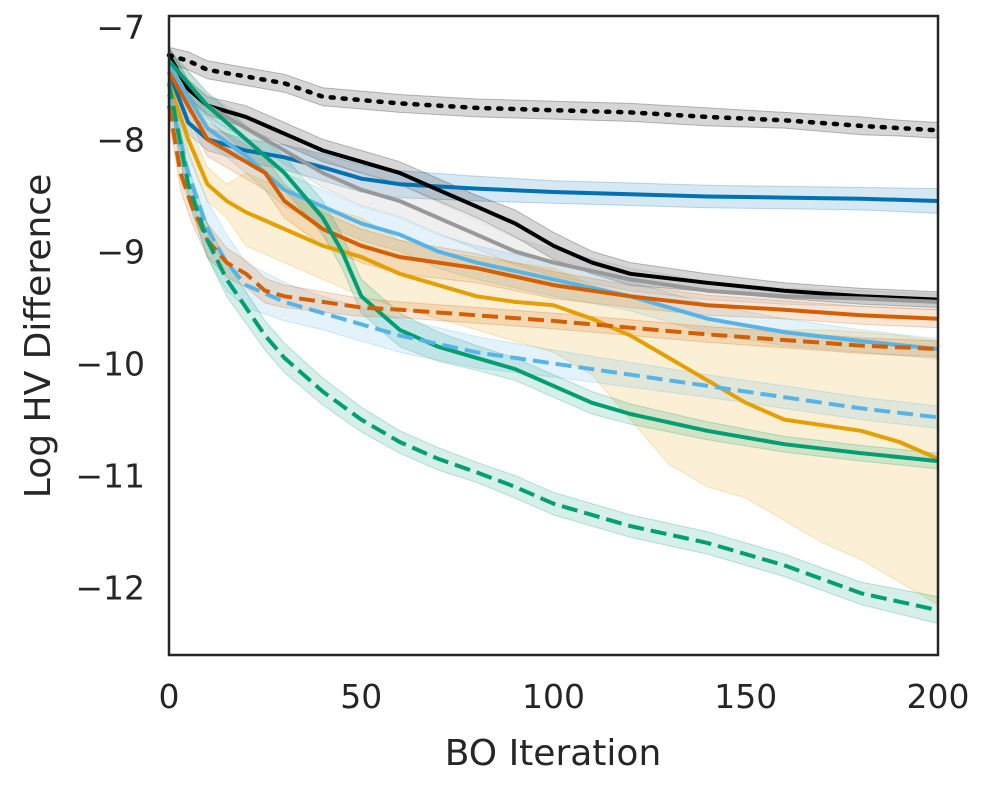 Image resolution: width=993 pixels, height=791 pixels. Describe the element at coordinates (120, 27) in the screenshot. I see `y-tick-label: −7` at that location.